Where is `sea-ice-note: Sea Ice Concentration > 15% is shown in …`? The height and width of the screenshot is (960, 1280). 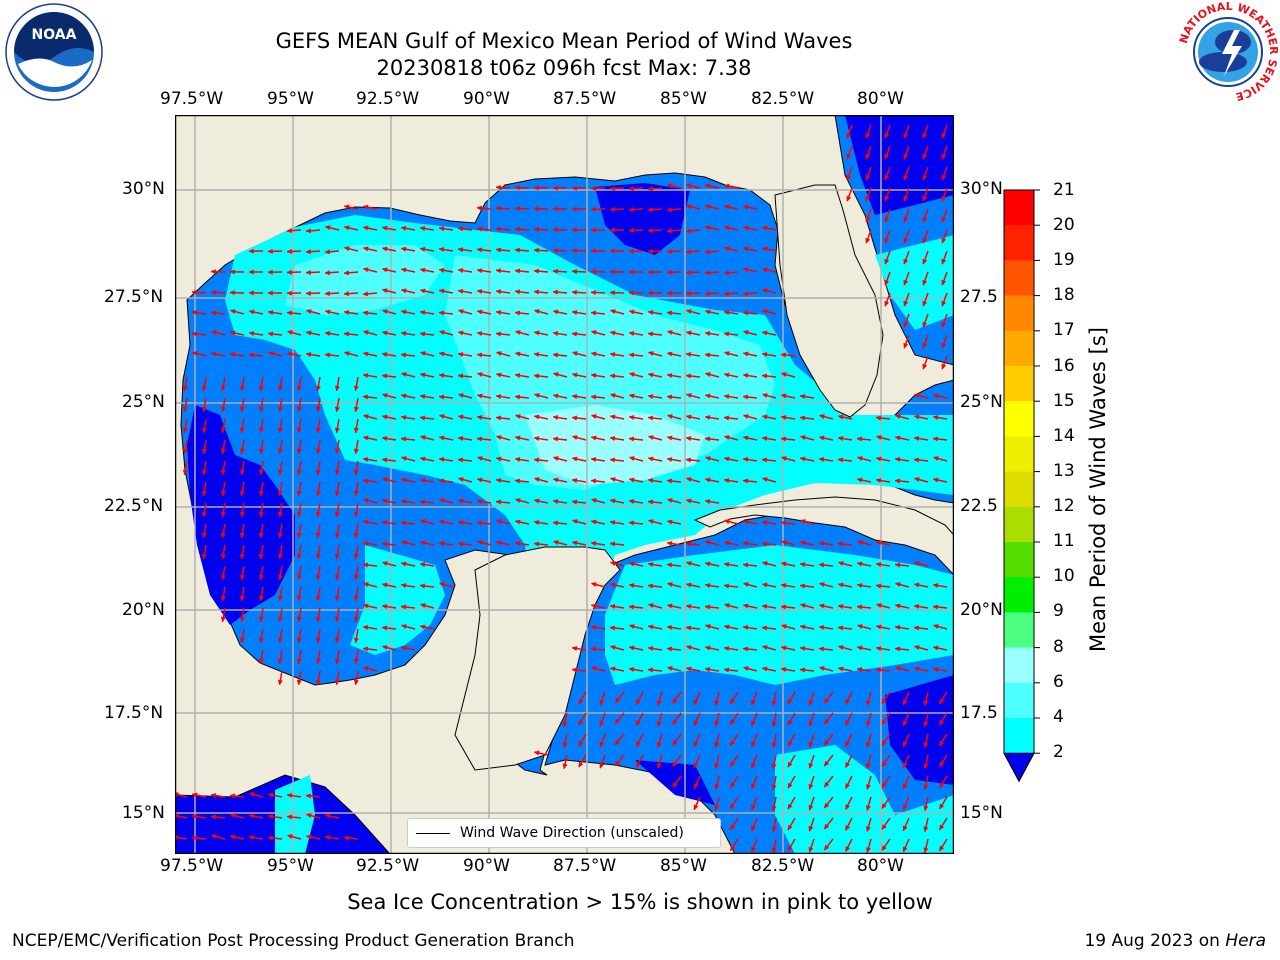 sea-ice-note: Sea Ice Concentration > 15% is shown in … is located at coordinates (640, 902).